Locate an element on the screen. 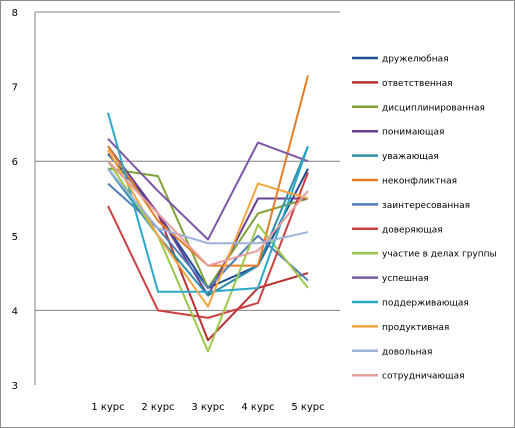 Image resolution: width=515 pixels, height=428 pixels. x-tick-labels: 1 курс 2 курс 3 курс 4 курс 5 курс is located at coordinates (207, 407).